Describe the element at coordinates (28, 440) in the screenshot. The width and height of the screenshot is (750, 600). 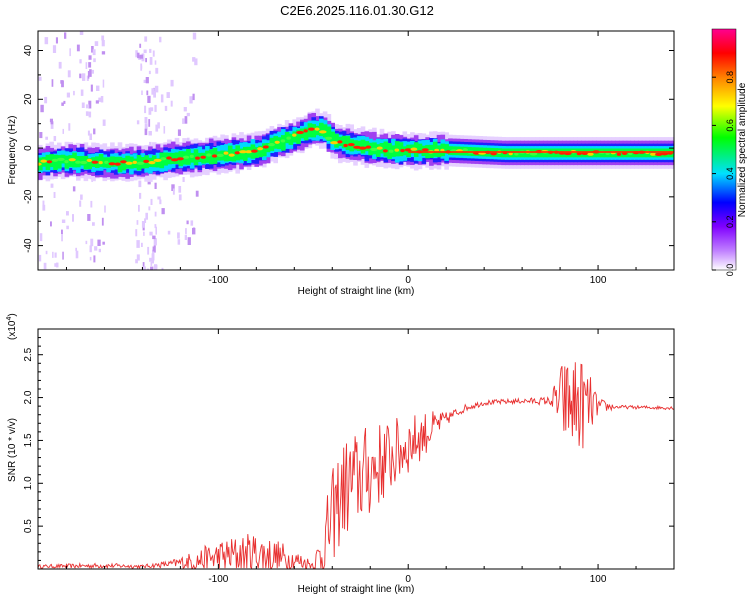
I see `y-tick-label: 1.5` at that location.